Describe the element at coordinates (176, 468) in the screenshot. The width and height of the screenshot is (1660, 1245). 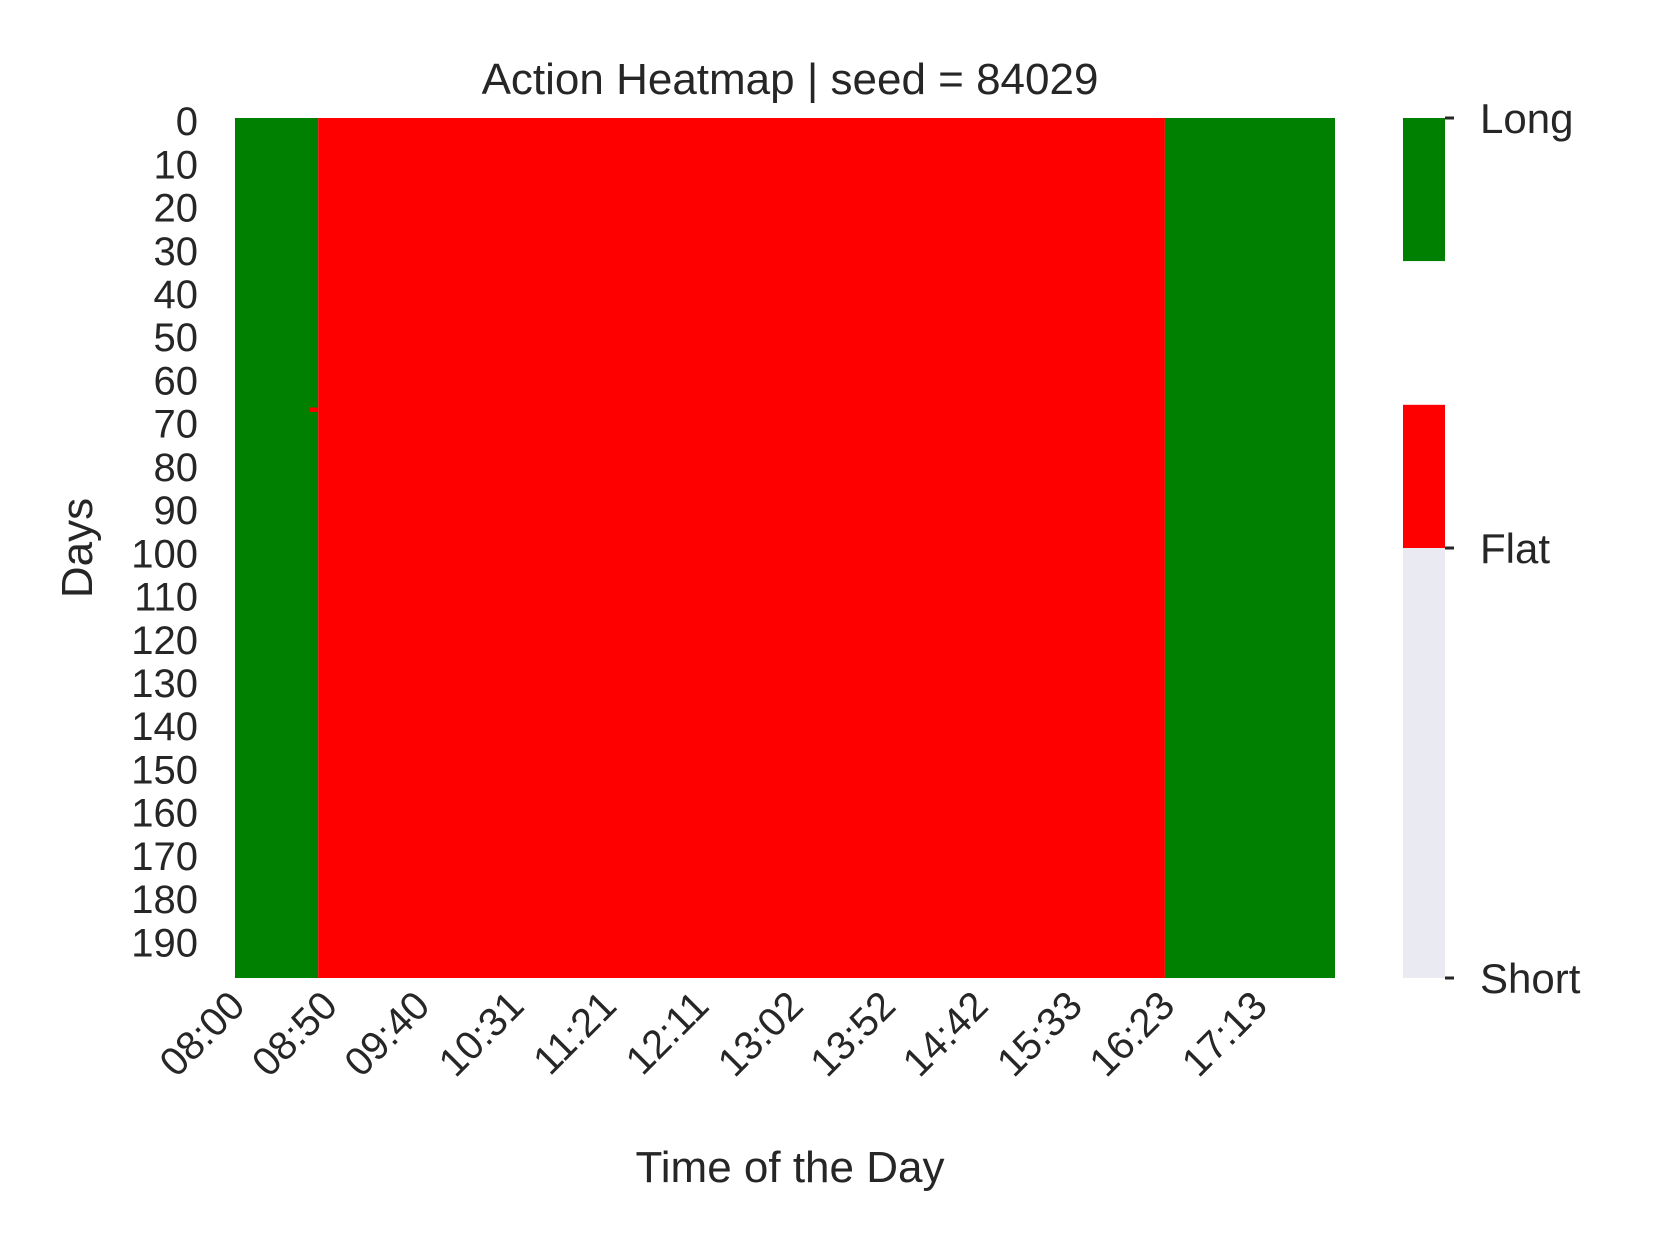
I see `y-tick-label: 80` at that location.